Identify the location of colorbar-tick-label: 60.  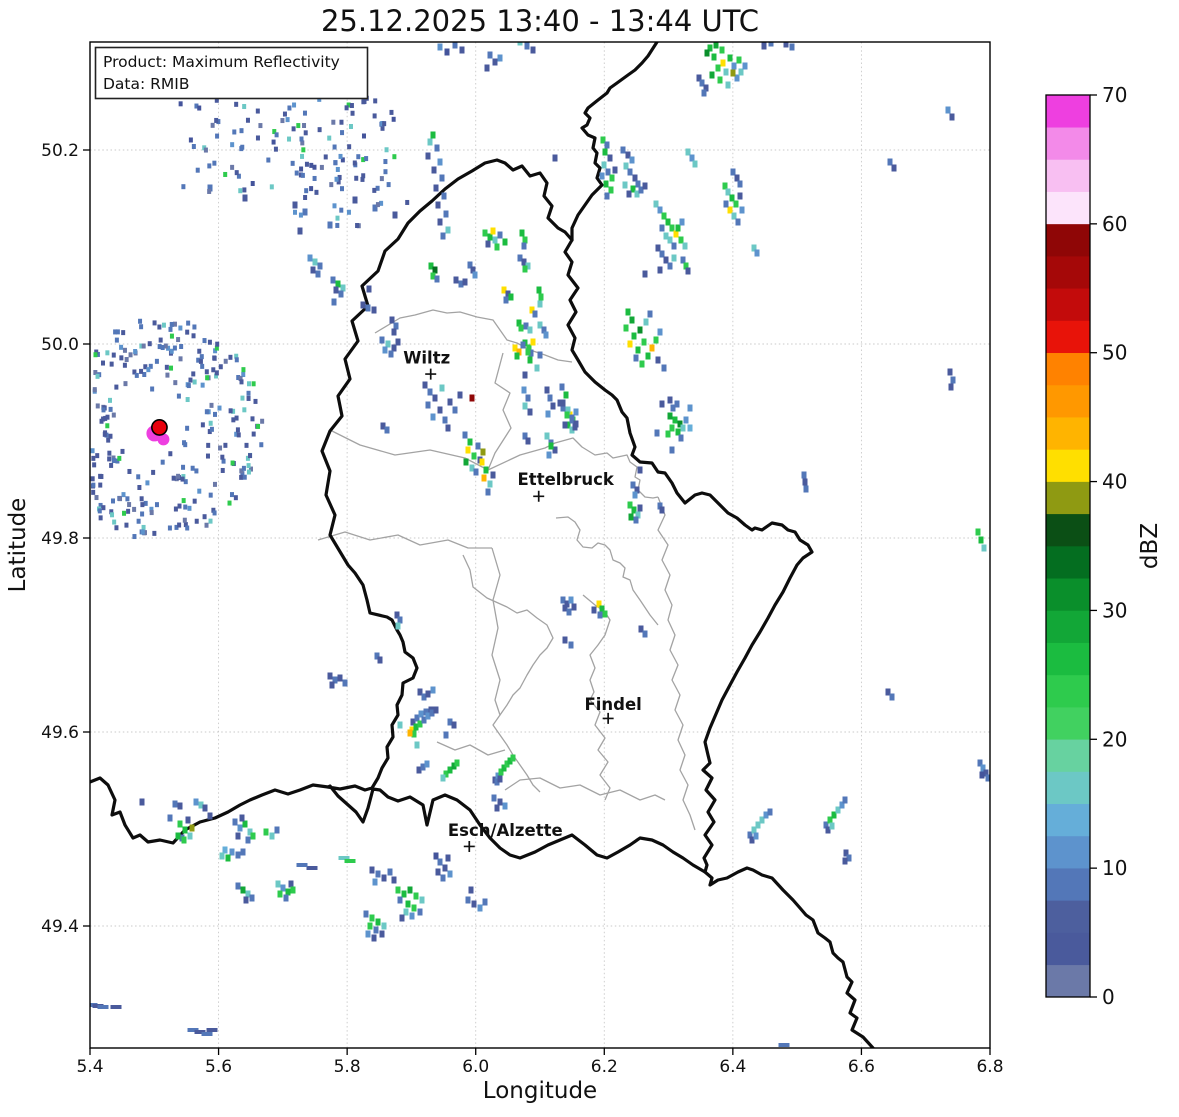
(1114, 224).